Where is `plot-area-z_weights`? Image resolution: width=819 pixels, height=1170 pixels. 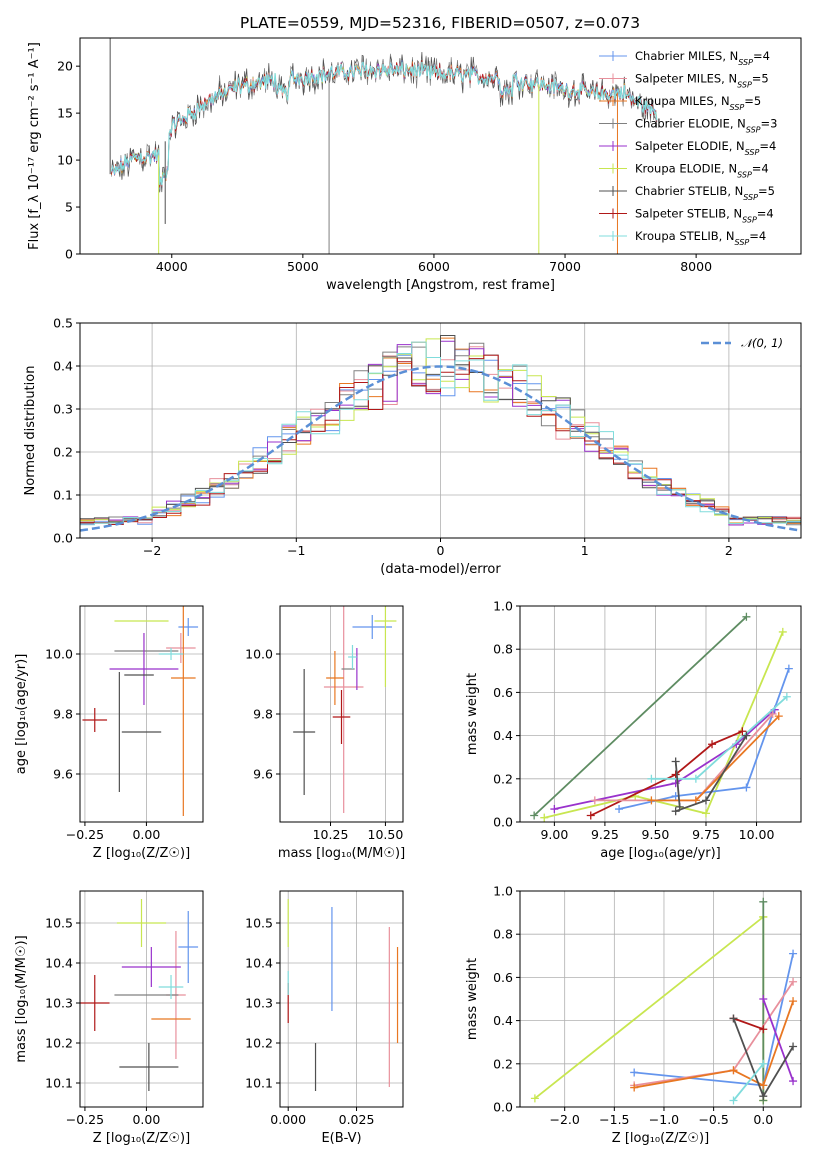
plot-area-z_weights is located at coordinates (664, 1001).